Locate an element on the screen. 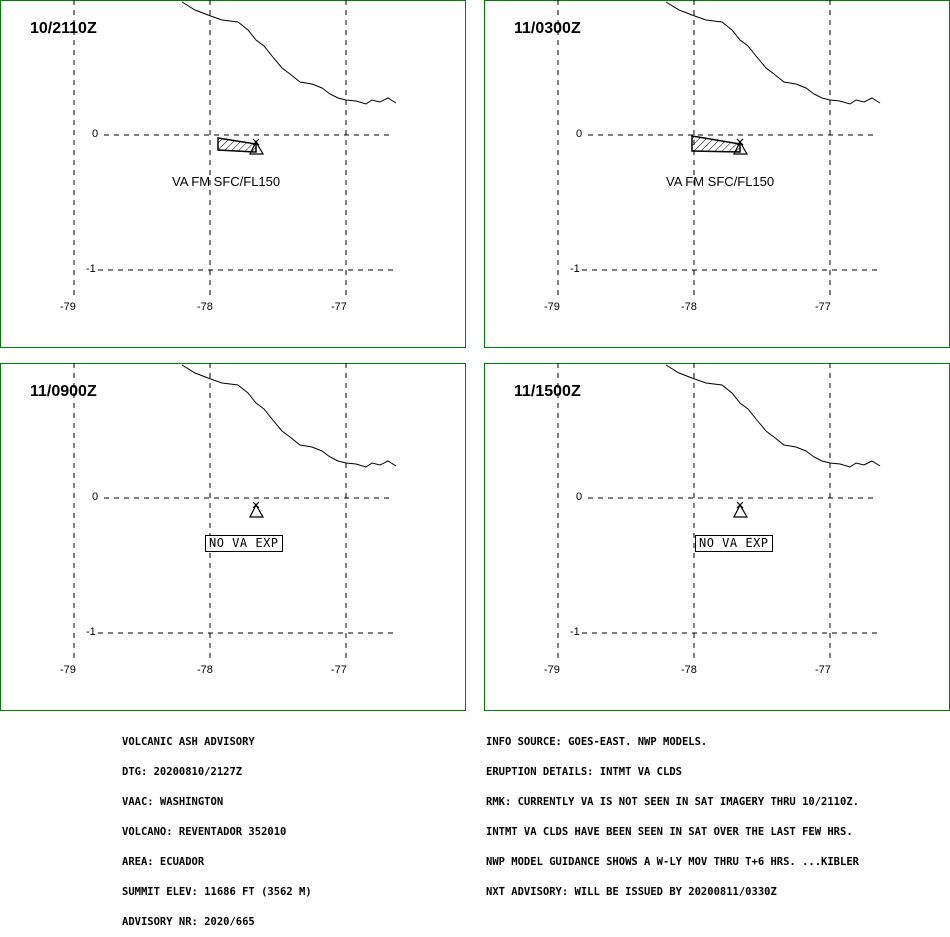  advisory-line: VOLCANIC ASH ADVISORY is located at coordinates (188, 742).